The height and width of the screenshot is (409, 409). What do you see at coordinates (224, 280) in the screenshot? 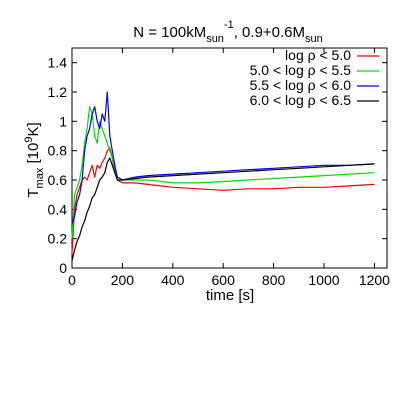
I see `x-tick-label: 600` at bounding box center [224, 280].